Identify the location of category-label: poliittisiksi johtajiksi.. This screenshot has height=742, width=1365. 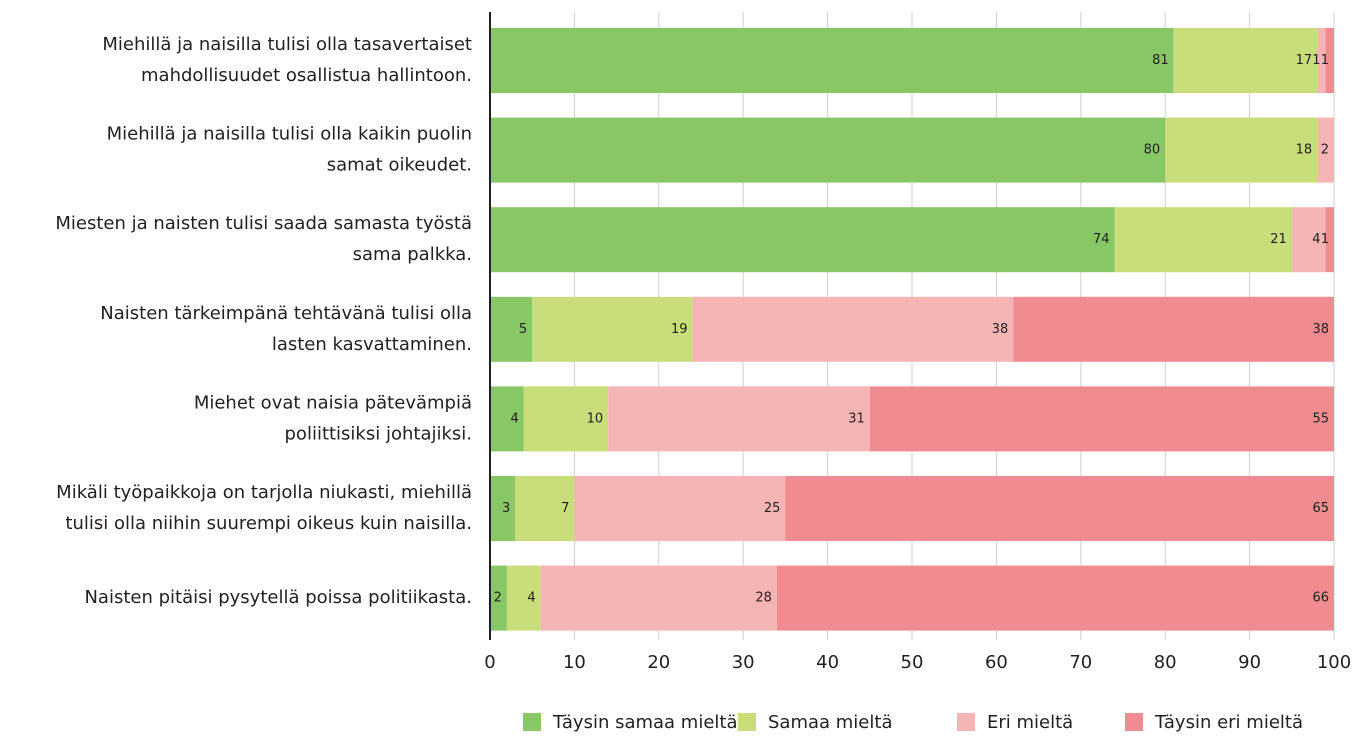
(379, 433).